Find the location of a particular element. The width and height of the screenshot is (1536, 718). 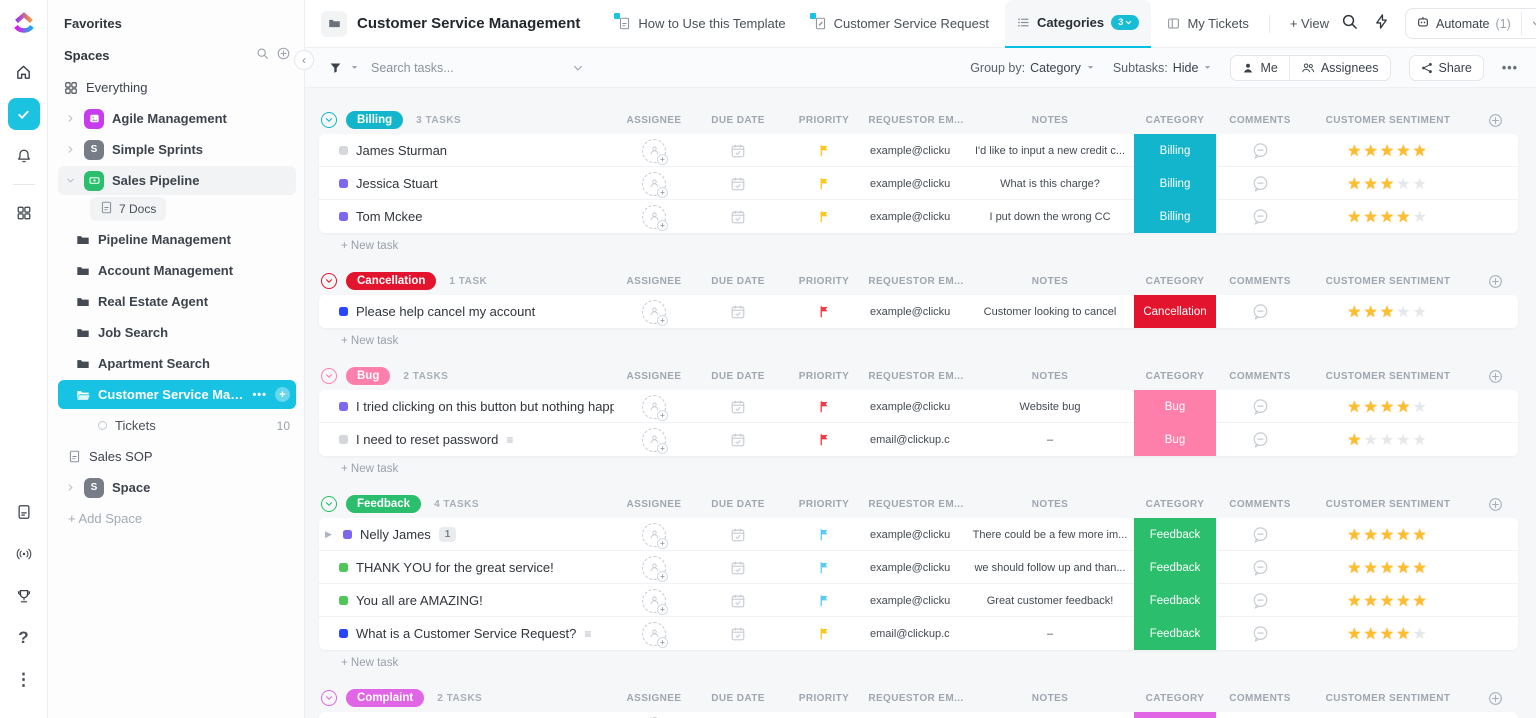

expand-subtasks-icon: ▶ is located at coordinates (328, 534).